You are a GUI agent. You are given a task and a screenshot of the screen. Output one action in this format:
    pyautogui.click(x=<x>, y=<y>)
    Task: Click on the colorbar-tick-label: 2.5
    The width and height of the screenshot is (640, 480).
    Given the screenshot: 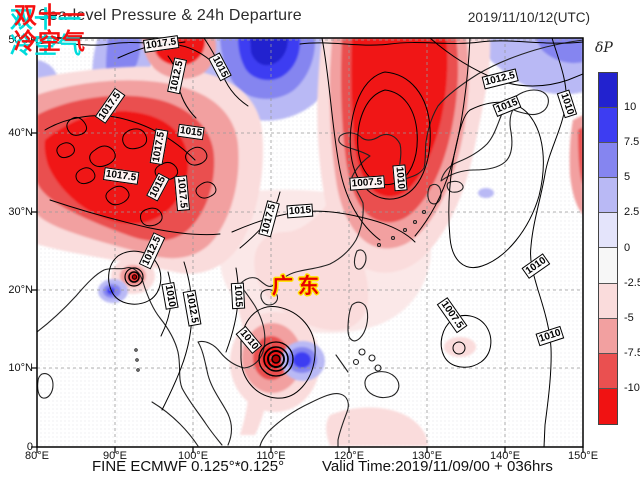 What is the action you would take?
    pyautogui.click(x=632, y=212)
    